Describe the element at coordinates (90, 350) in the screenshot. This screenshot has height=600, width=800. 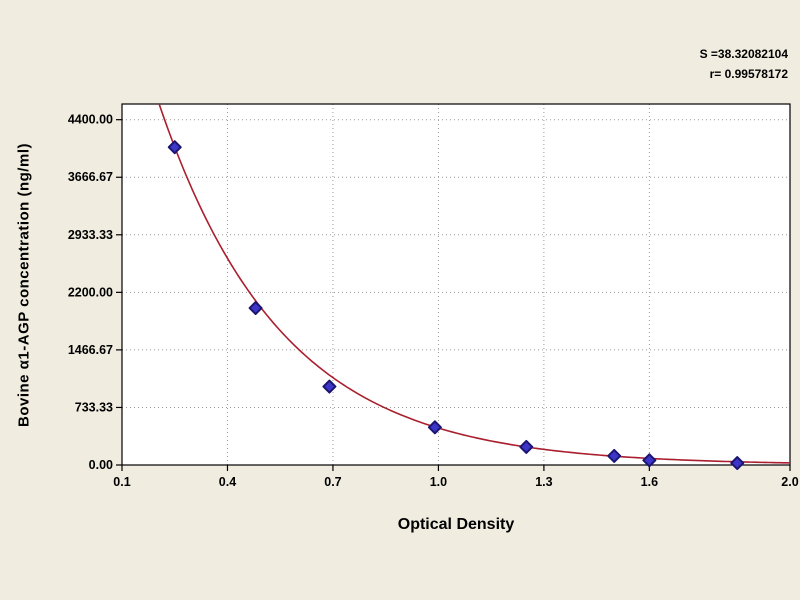
I see `y-tick-label: 1466.67` at that location.